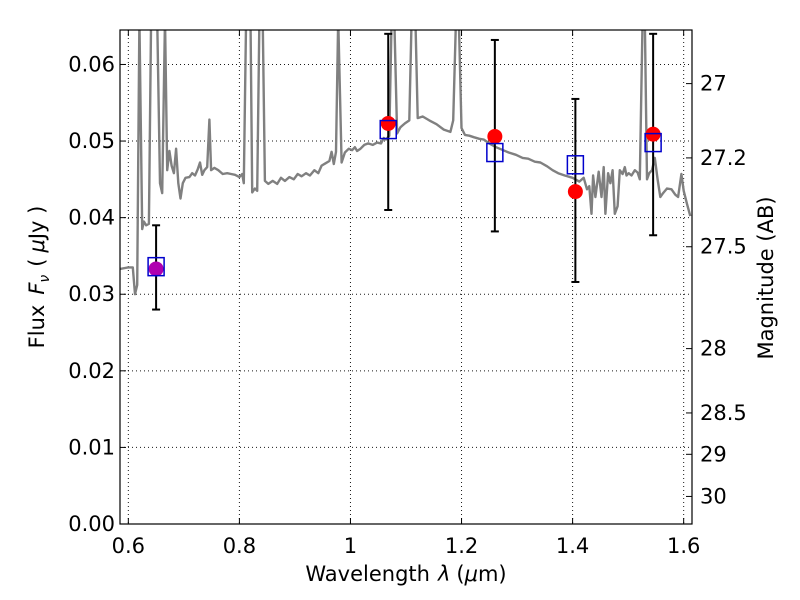 The image size is (800, 600). Describe the element at coordinates (713, 349) in the screenshot. I see `y2-tick-label: 28` at that location.